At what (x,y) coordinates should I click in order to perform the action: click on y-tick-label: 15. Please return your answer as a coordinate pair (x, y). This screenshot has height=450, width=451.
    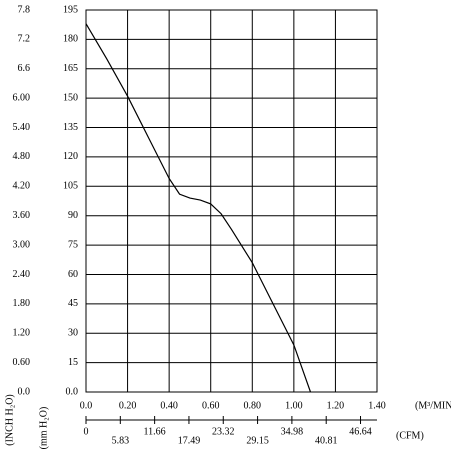
    Looking at the image, I should click on (73, 362).